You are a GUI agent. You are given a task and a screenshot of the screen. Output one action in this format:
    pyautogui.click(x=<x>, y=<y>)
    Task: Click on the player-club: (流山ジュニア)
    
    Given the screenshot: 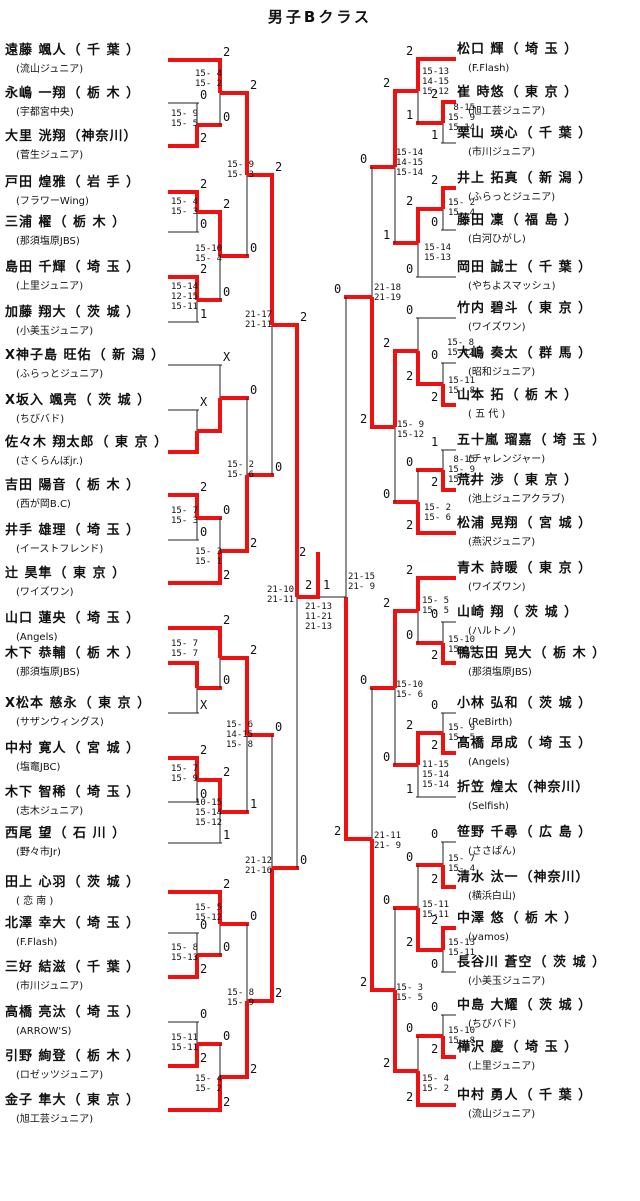 What is the action you would take?
    pyautogui.click(x=50, y=69)
    